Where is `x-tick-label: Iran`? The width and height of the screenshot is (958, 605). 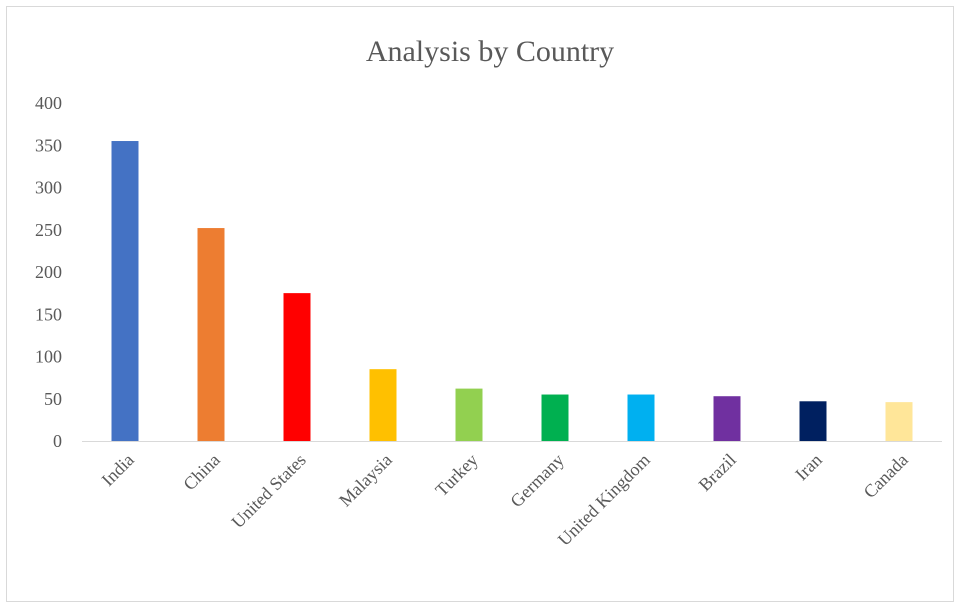 x-tick-label: Iran is located at coordinates (808, 467).